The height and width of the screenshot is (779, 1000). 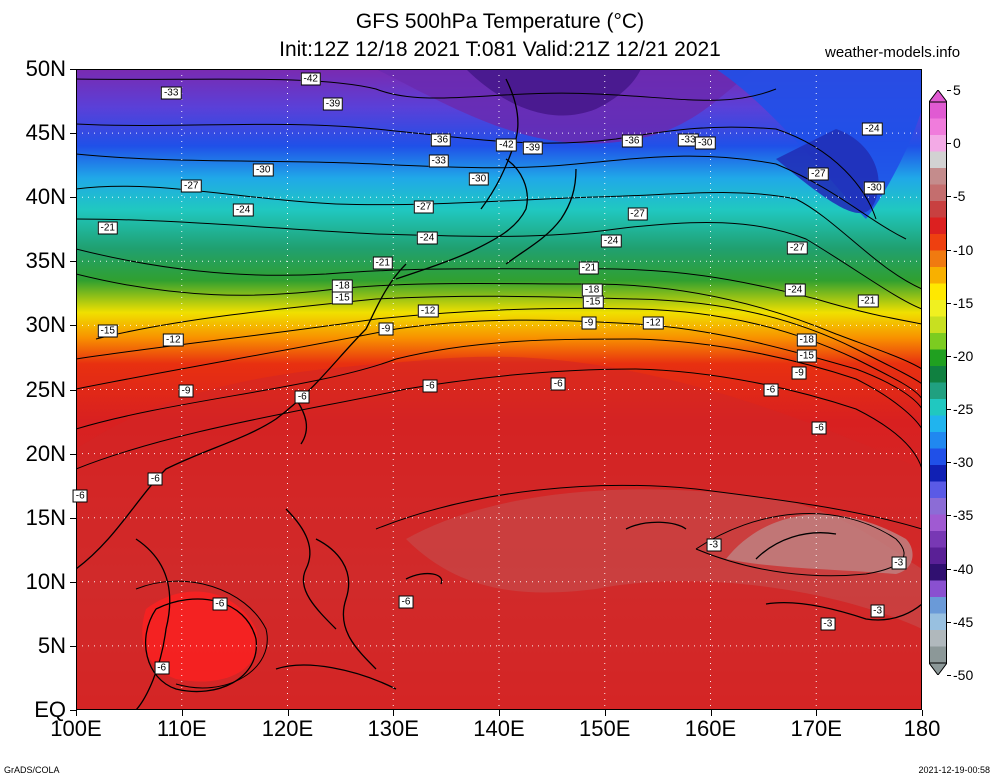 What do you see at coordinates (816, 728) in the screenshot?
I see `lon-label: 170E` at bounding box center [816, 728].